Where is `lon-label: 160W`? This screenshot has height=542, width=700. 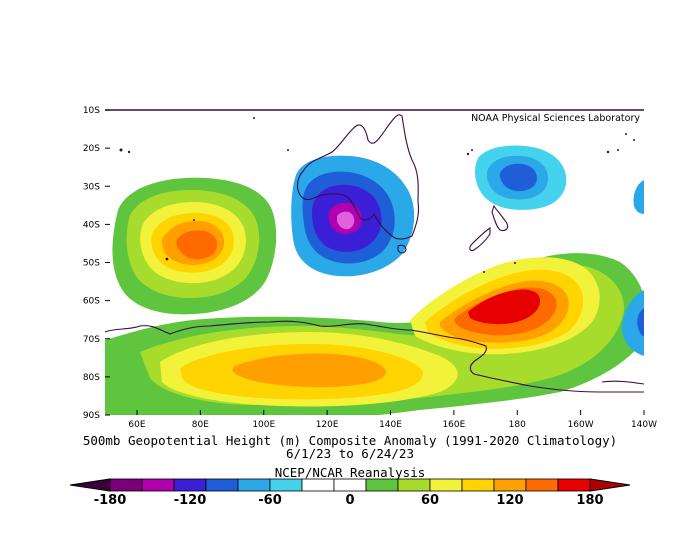 lon-label: 160W is located at coordinates (581, 425).